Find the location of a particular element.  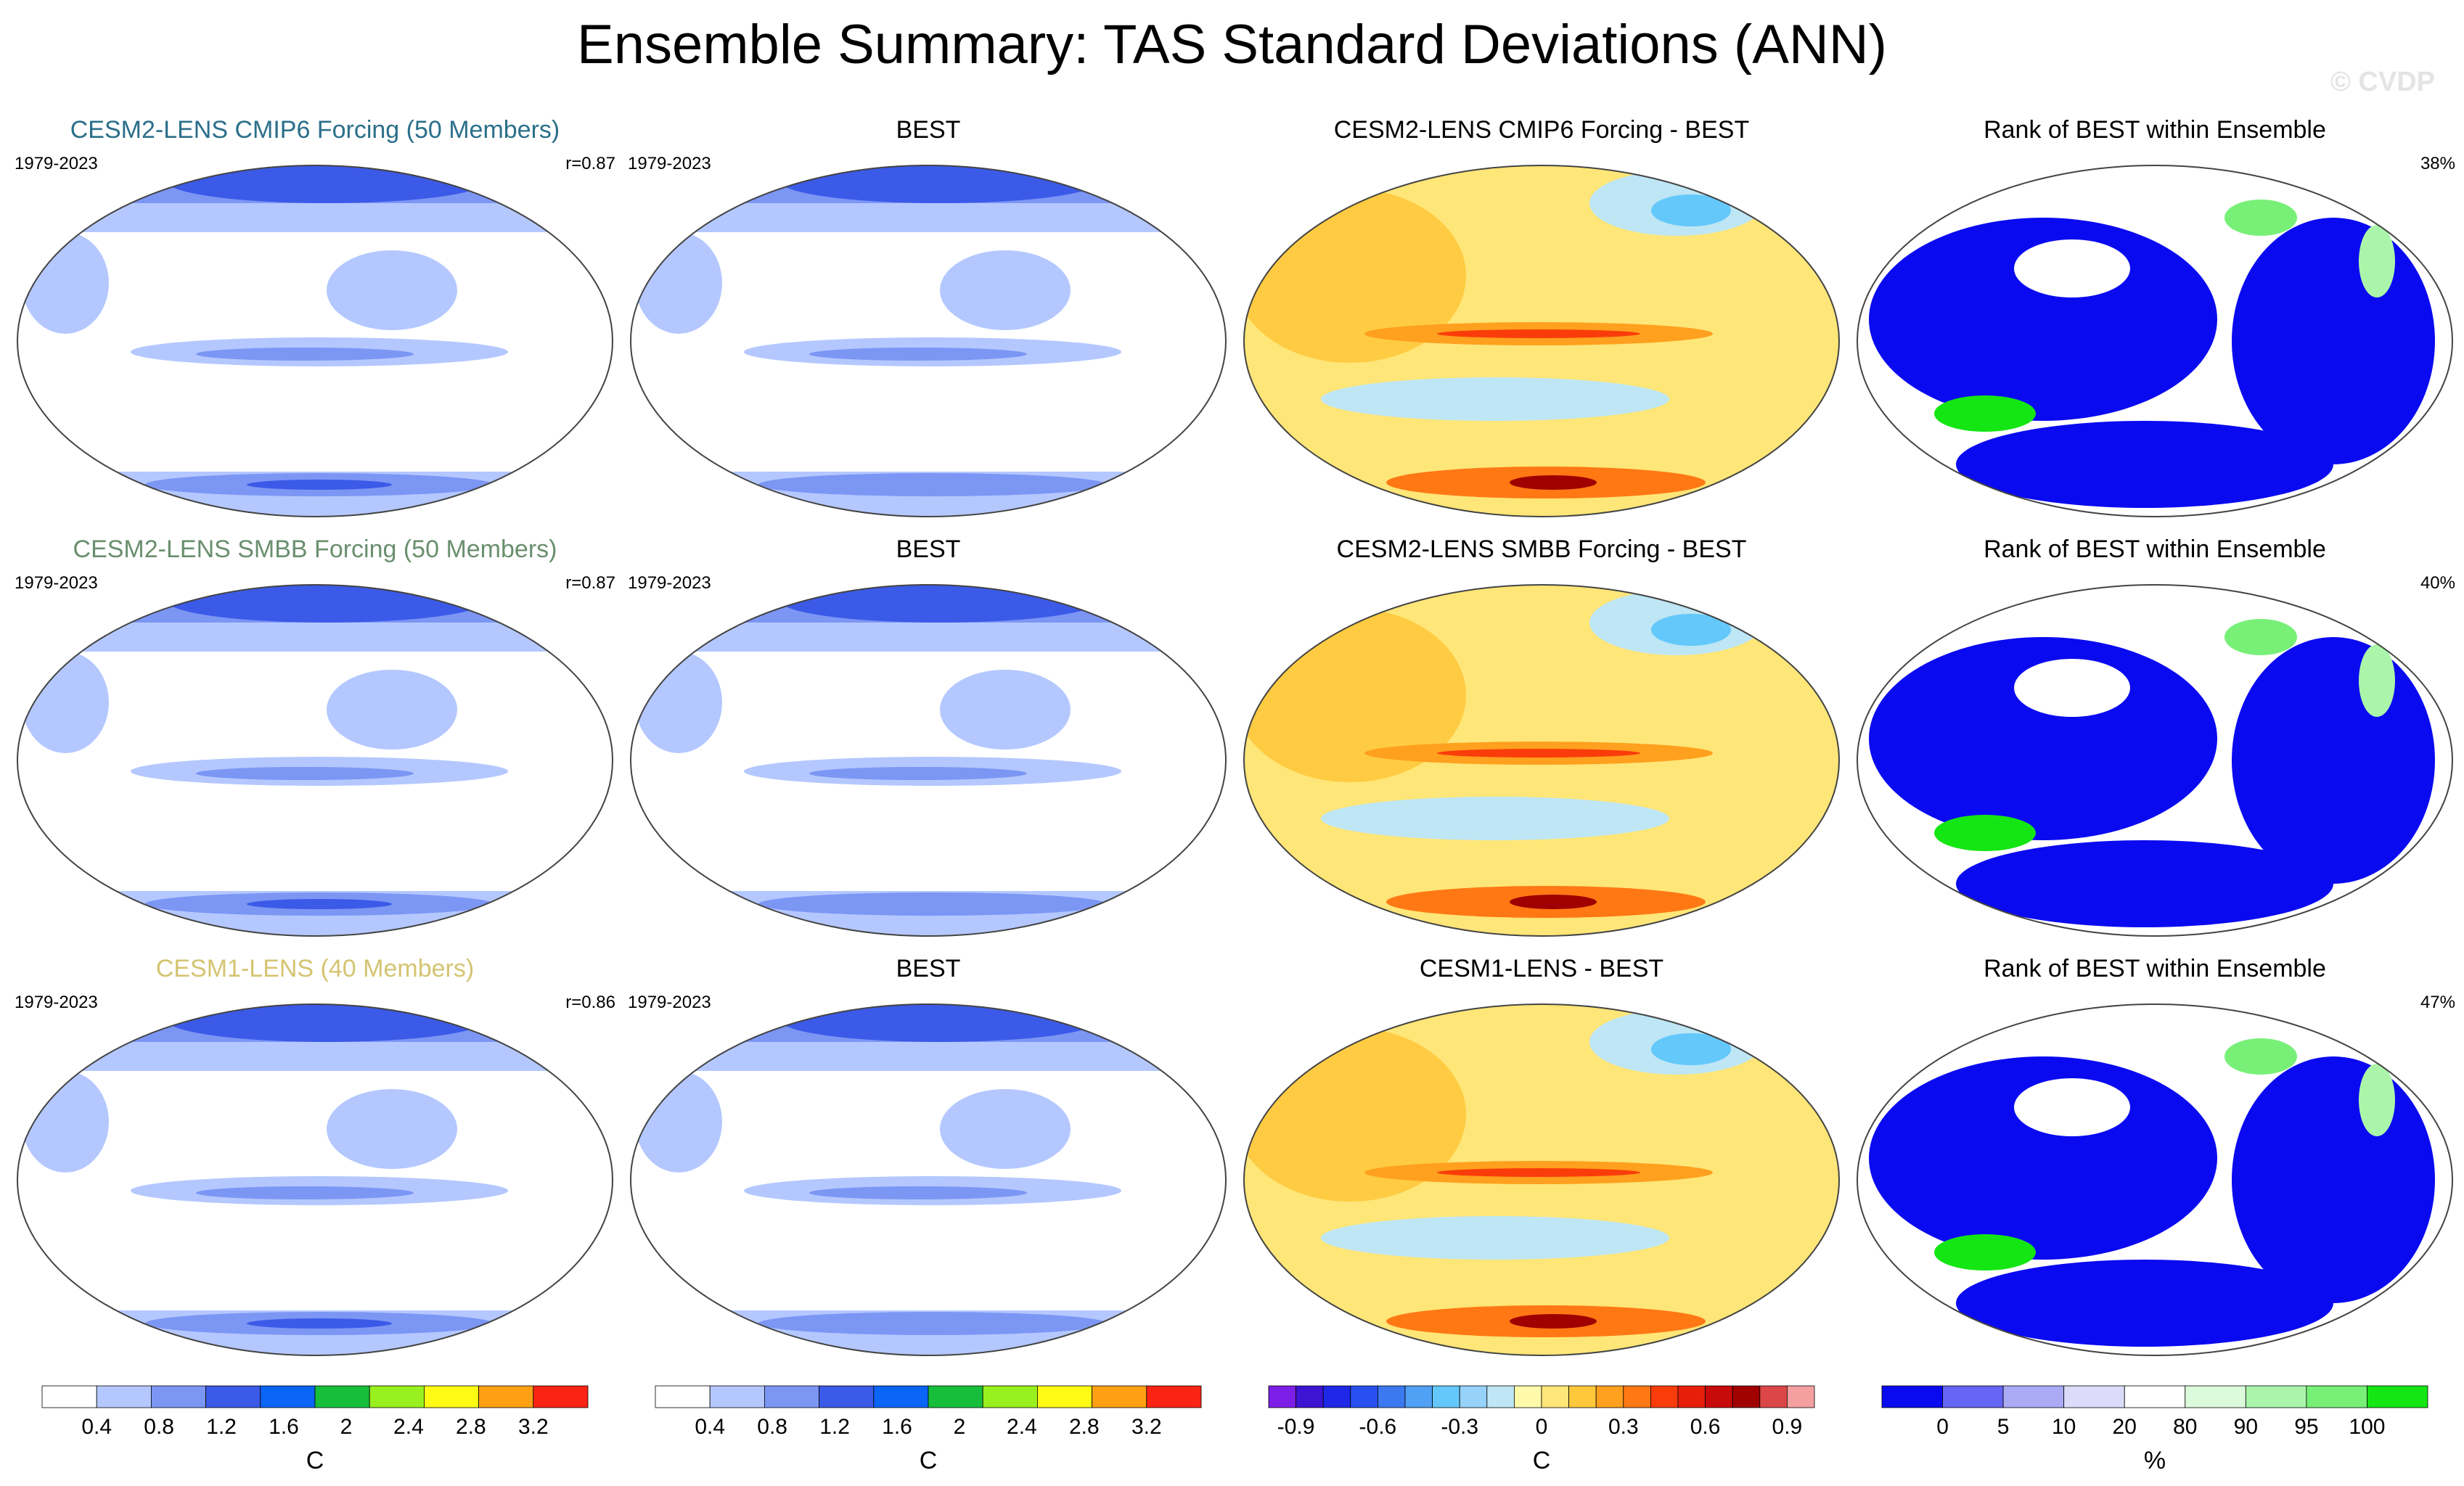

canada-cool is located at coordinates (1691, 210).